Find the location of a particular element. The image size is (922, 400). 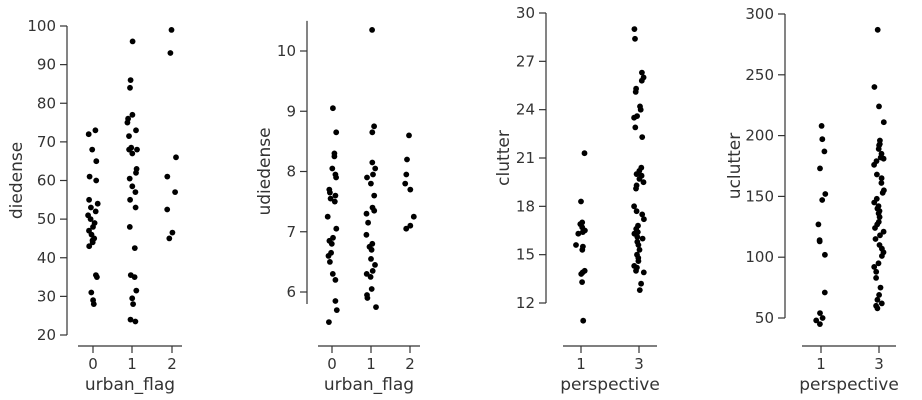

x-axis-label: urban_flag is located at coordinates (369, 385).